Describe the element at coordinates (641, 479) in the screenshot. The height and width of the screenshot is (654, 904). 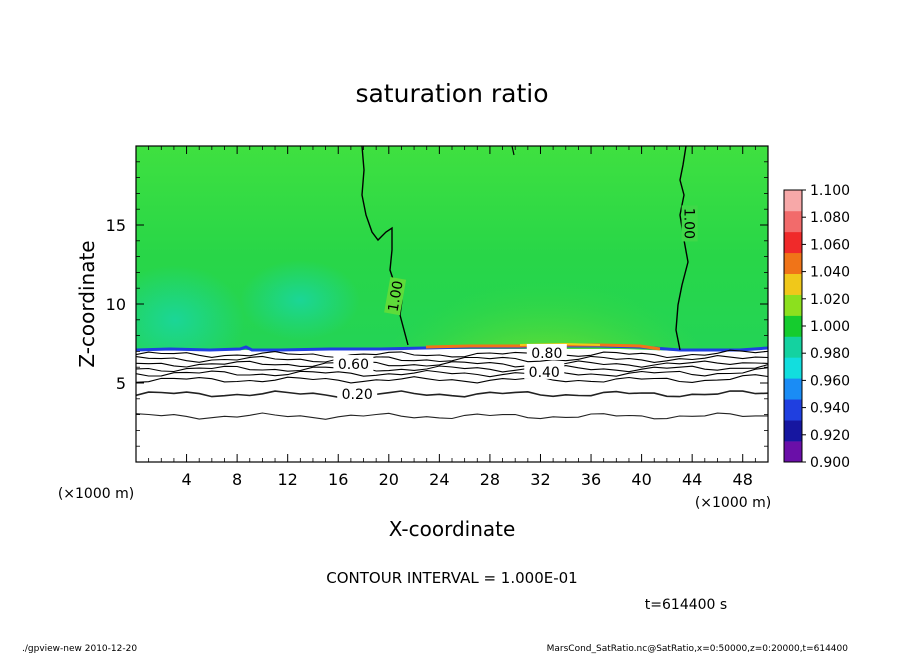
I see `x-tick-label: 40` at that location.